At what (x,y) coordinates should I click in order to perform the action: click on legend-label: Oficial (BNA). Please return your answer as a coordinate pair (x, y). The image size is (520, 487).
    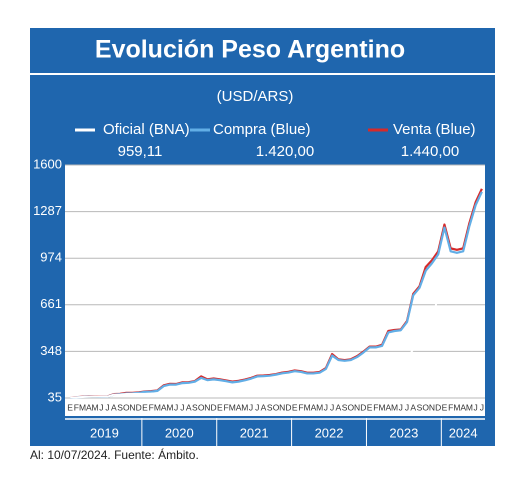
    Looking at the image, I should click on (146, 129).